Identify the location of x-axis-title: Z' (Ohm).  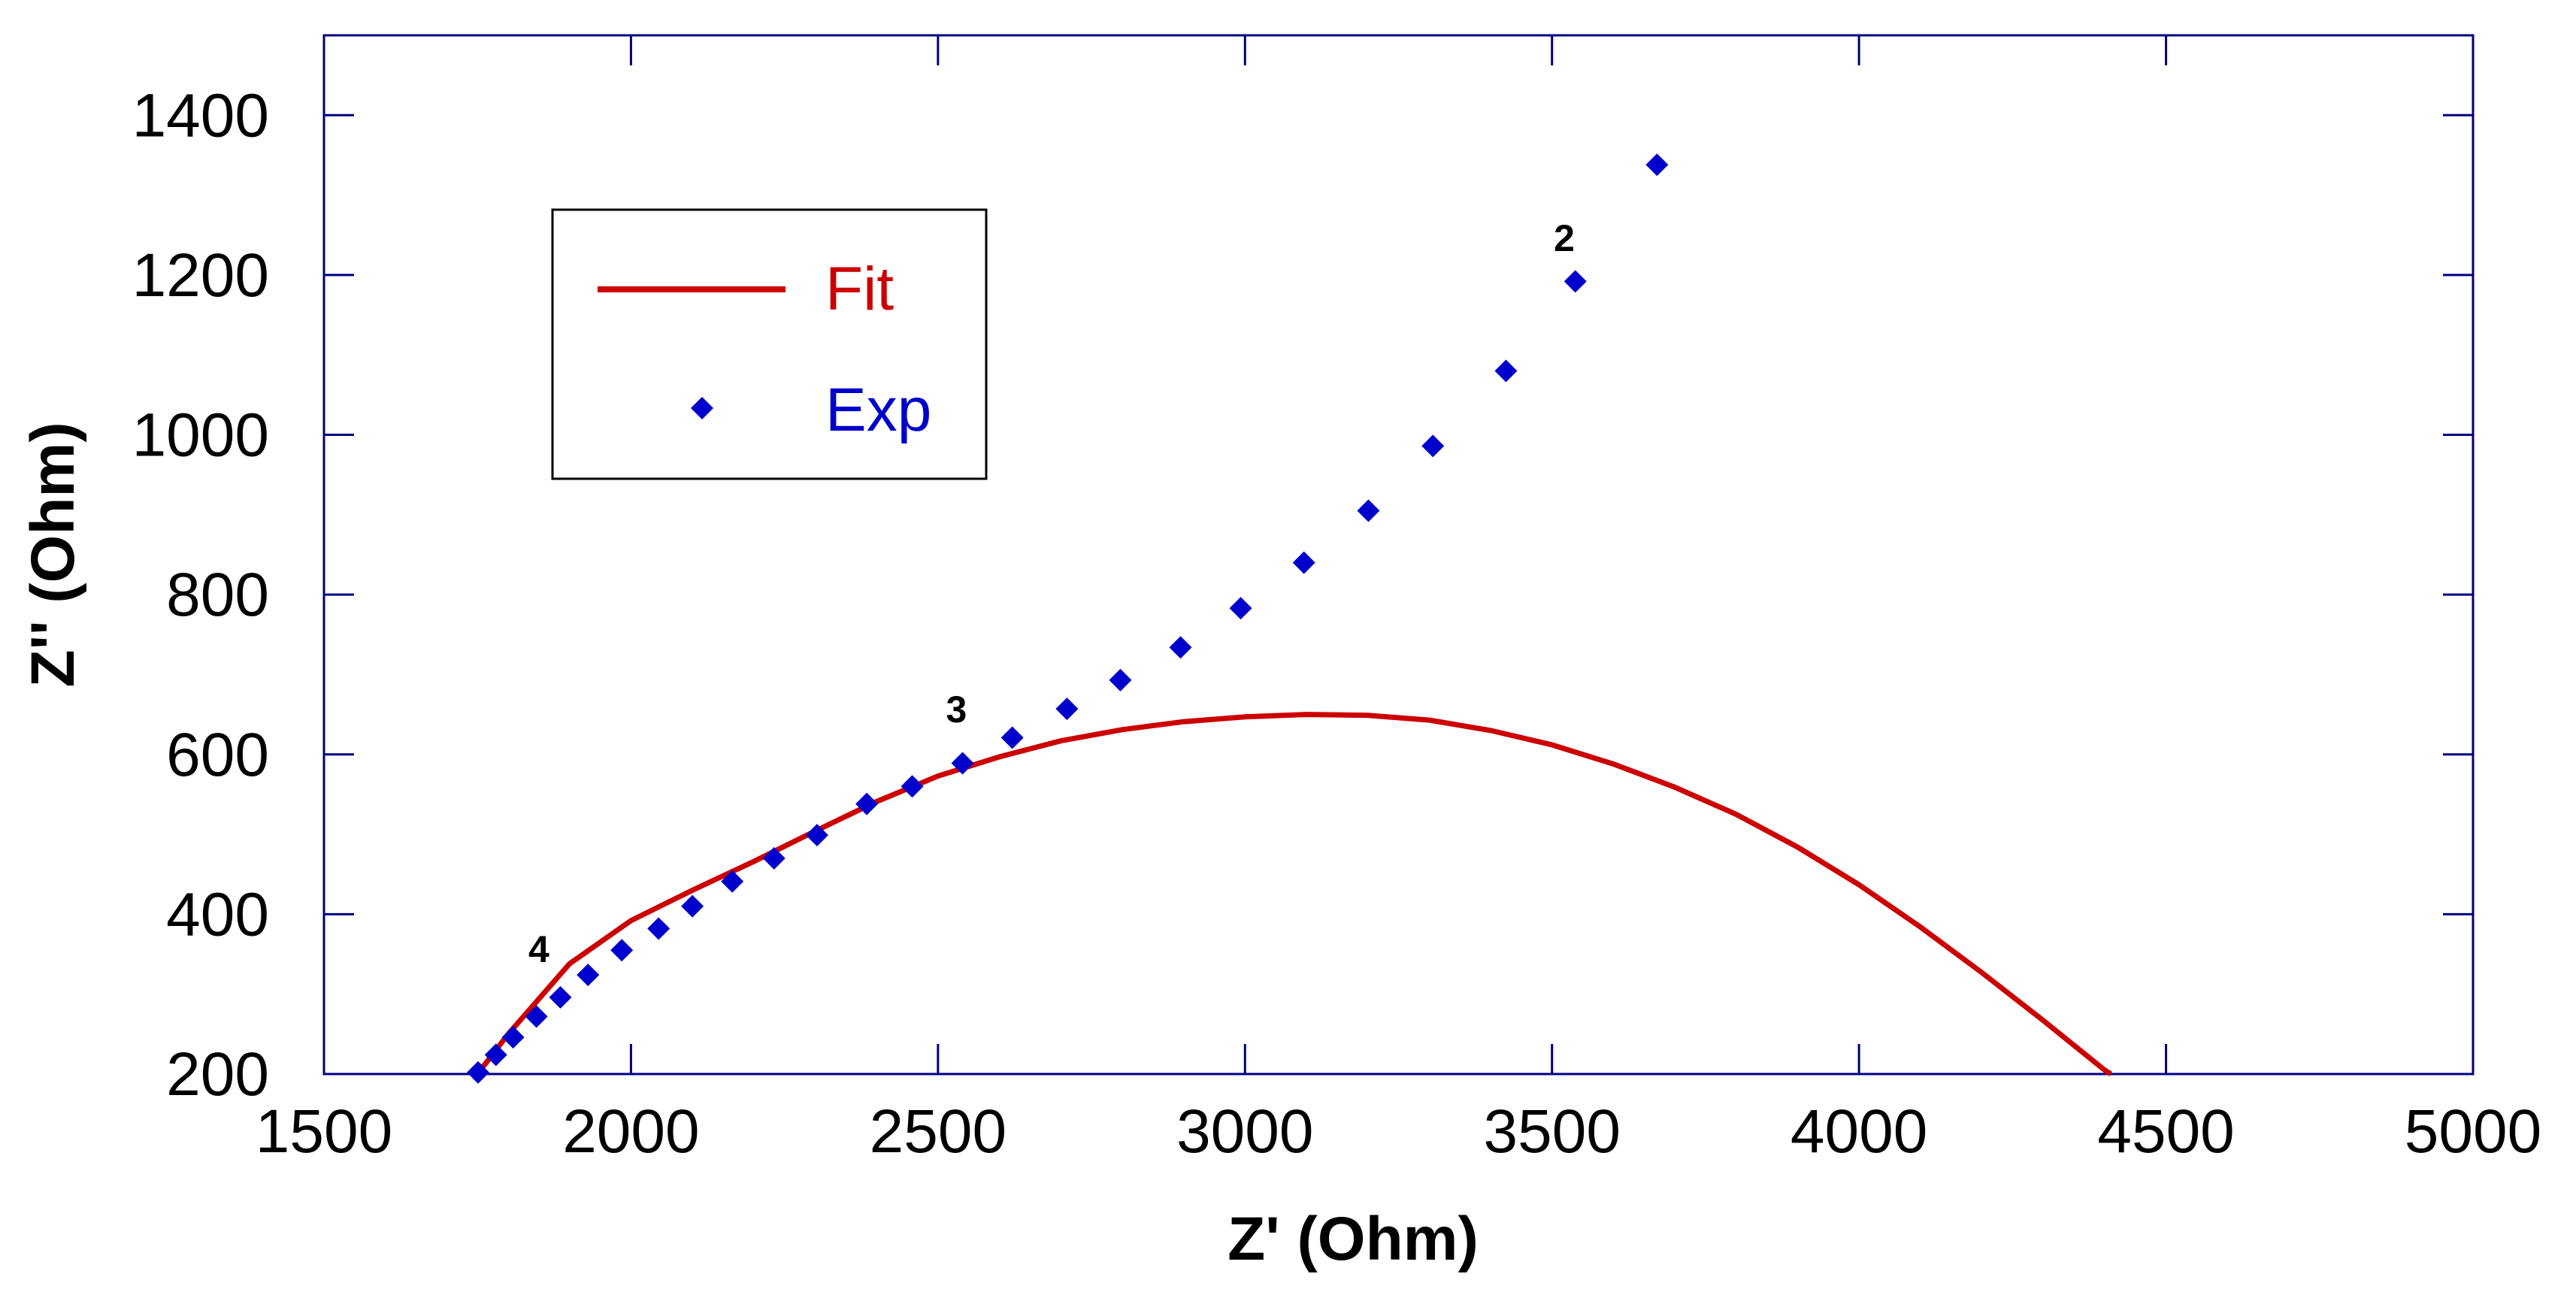
(1353, 1239).